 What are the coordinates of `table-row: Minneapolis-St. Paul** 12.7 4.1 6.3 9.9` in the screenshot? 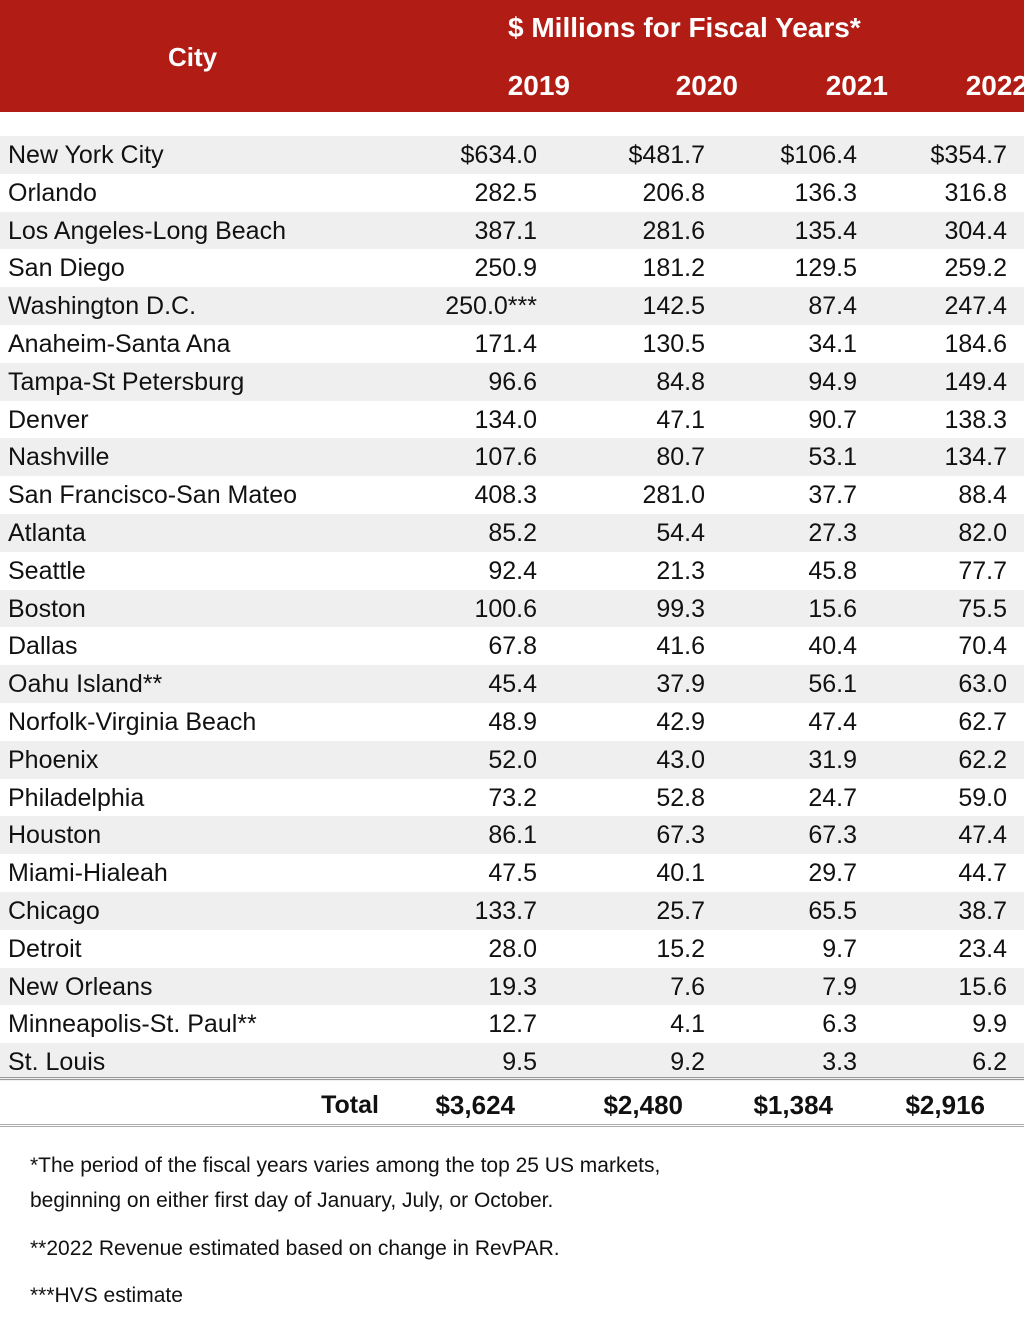 It's located at (512, 1024).